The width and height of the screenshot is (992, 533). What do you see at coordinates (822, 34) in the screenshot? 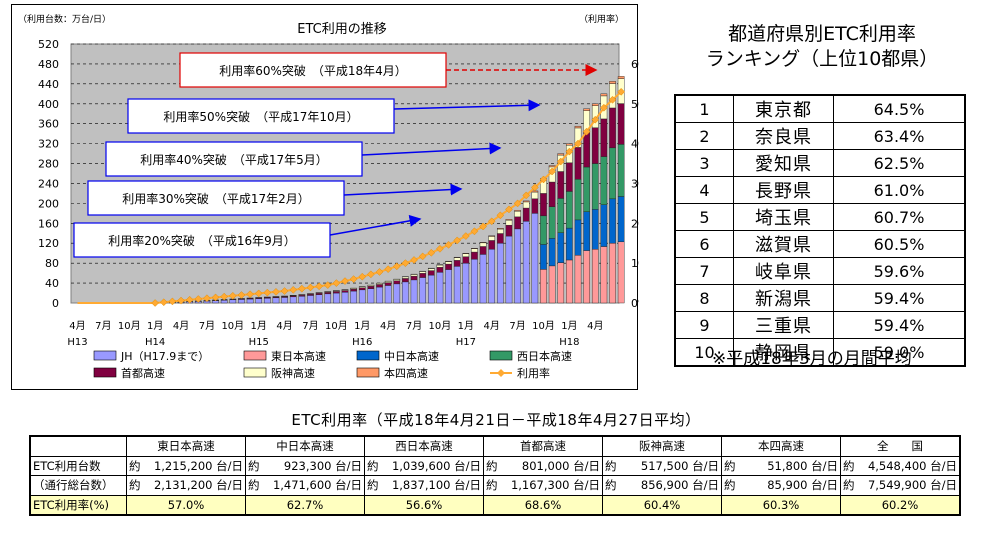
I see `ranking-title-line1: 都道府県別ETC利用率` at bounding box center [822, 34].